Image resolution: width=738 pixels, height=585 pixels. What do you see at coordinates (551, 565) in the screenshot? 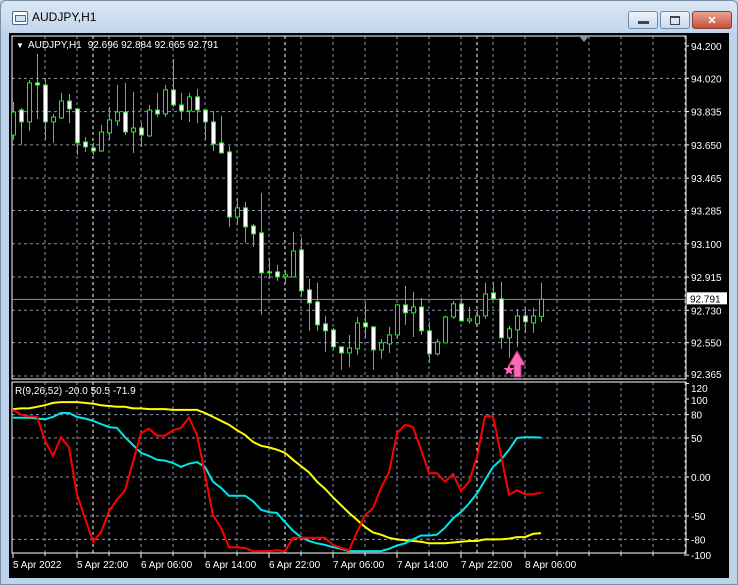
I see `time-axis-label: 8 Apr 06:00` at bounding box center [551, 565].